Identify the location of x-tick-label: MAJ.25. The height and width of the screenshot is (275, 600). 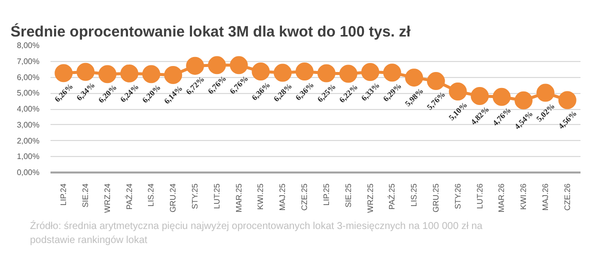
(283, 196).